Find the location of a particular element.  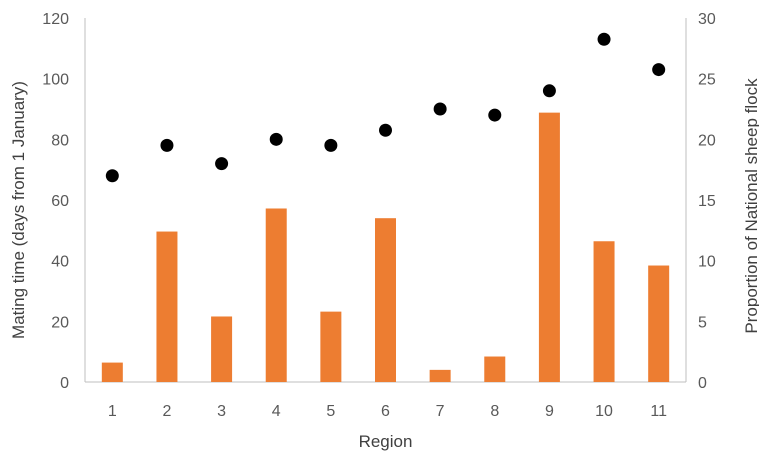

y-left-tick-label: 0 is located at coordinates (64, 383).